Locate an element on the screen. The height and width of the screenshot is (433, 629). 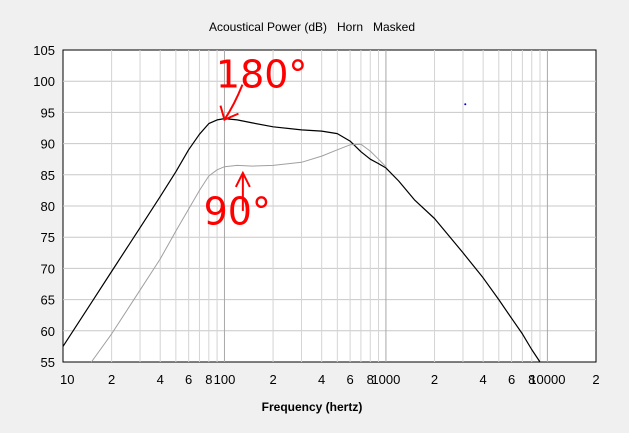
x-tick-label: 10000 is located at coordinates (547, 379).